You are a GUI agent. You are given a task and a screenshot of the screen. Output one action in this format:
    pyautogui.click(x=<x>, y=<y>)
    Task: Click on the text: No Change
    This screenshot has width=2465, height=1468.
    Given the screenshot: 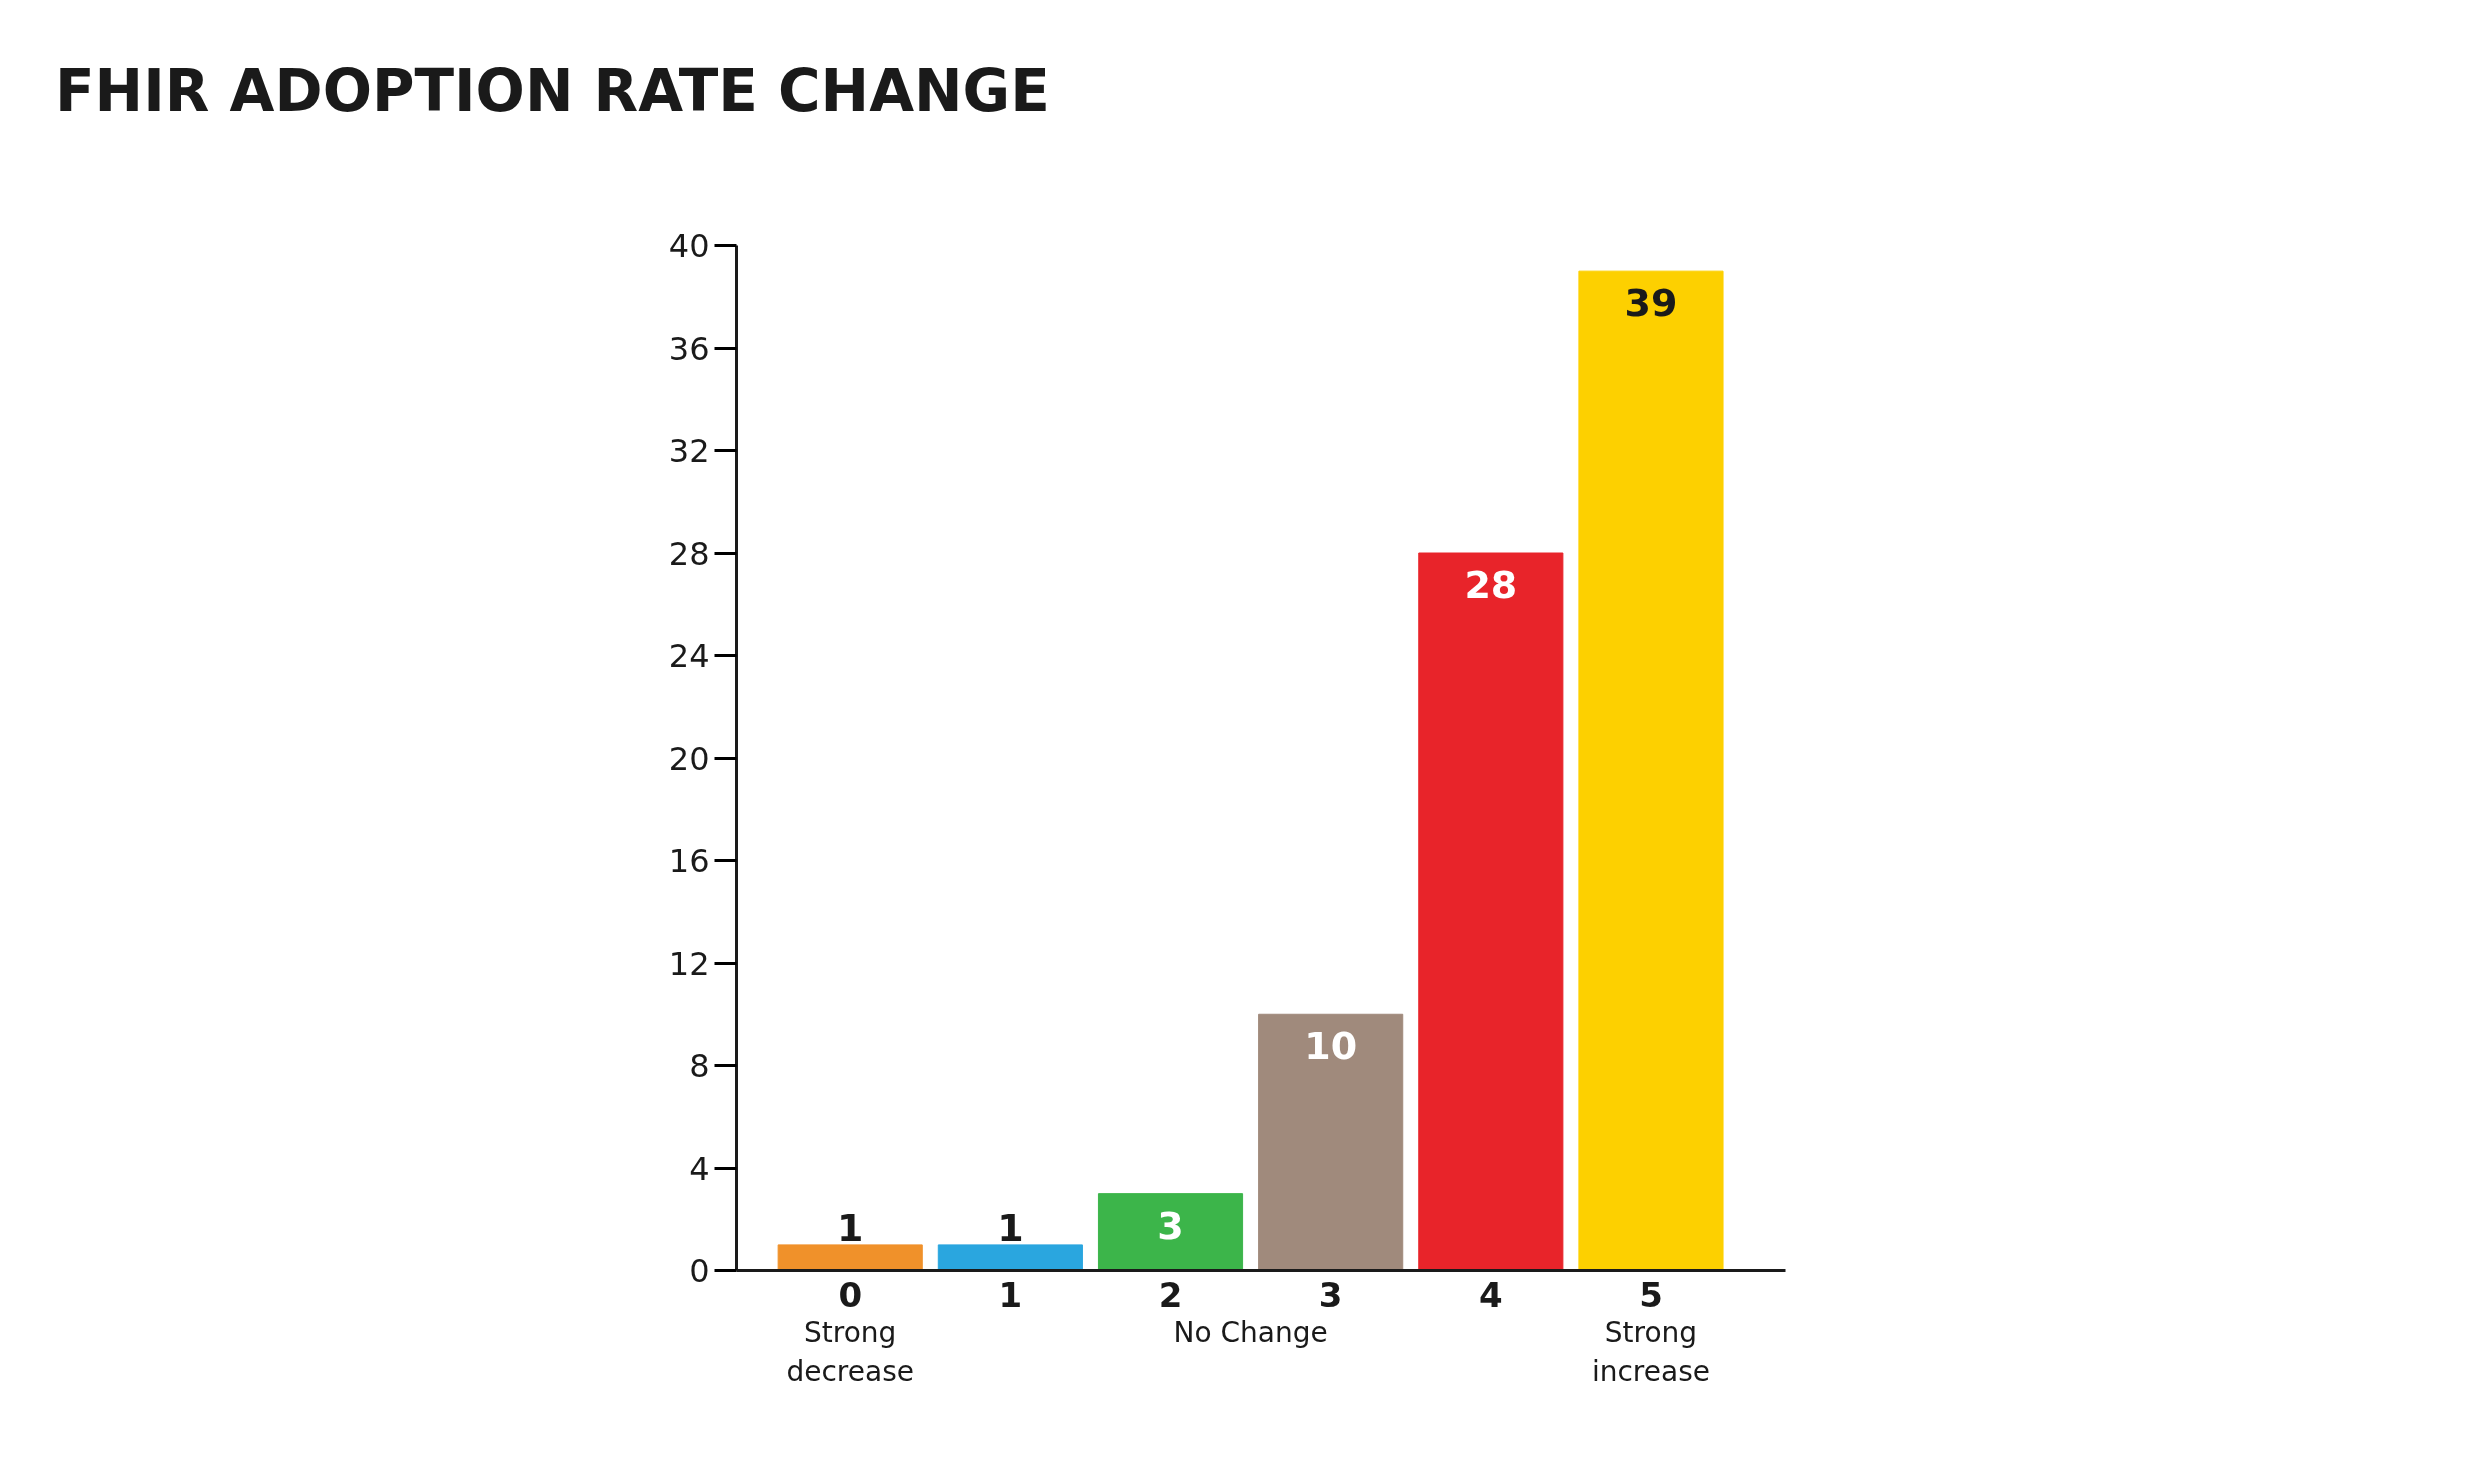 What is the action you would take?
    pyautogui.click(x=1250, y=1332)
    